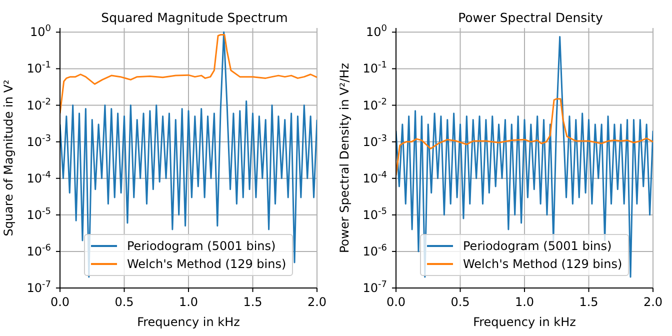 The height and width of the screenshot is (336, 672). Describe the element at coordinates (8, 158) in the screenshot. I see `y-axis-title: Square of Magnitude in V²` at that location.